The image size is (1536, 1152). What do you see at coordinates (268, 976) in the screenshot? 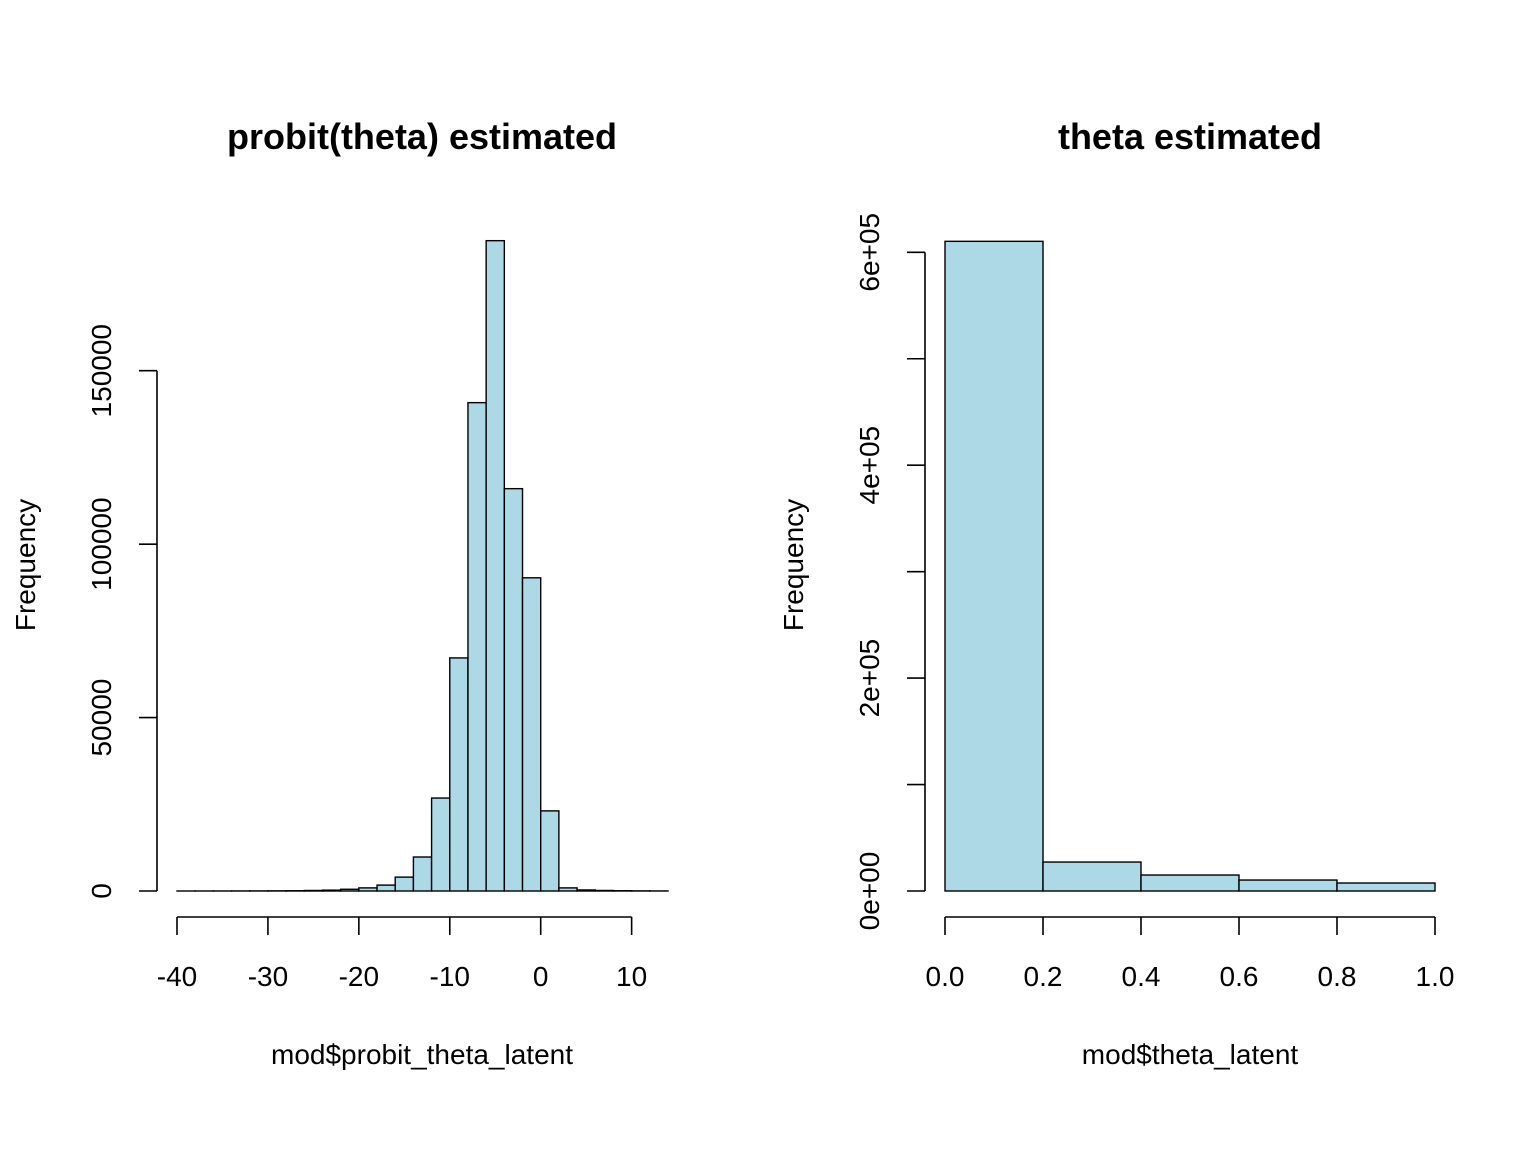
I see `x-tick-label: -30` at bounding box center [268, 976].